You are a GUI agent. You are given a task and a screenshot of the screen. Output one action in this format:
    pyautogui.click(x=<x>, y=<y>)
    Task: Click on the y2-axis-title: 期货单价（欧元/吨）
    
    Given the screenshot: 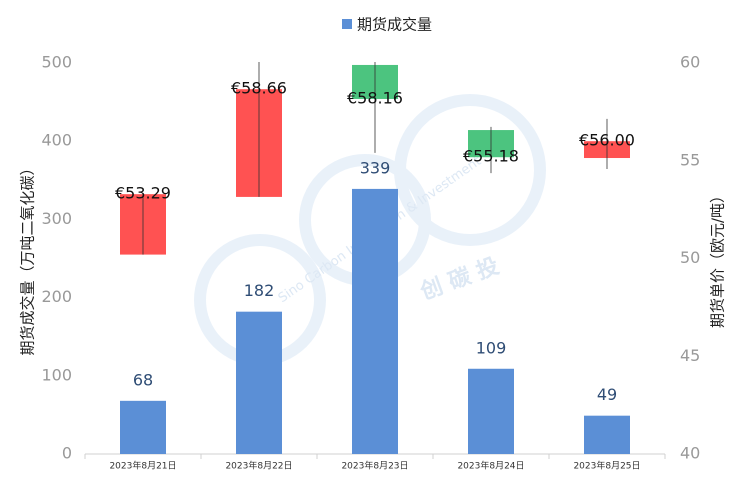 What is the action you would take?
    pyautogui.click(x=718, y=258)
    